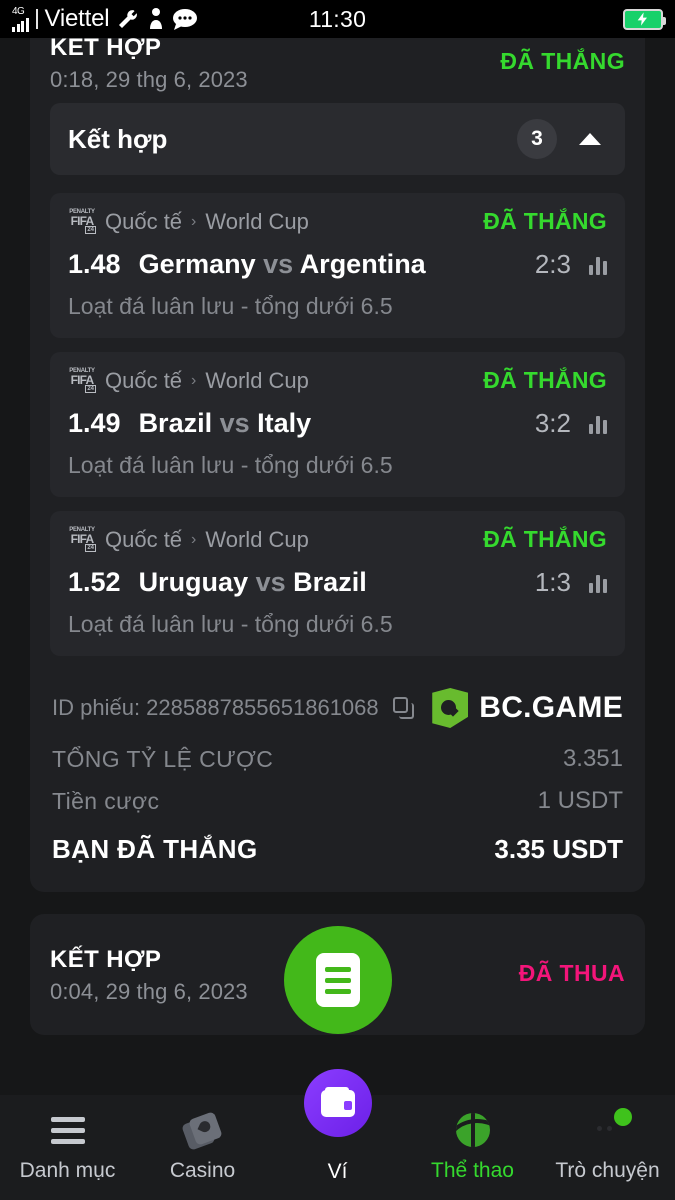 This screenshot has height=1200, width=675. Describe the element at coordinates (94, 423) in the screenshot. I see `bet-odds: 1.49` at that location.